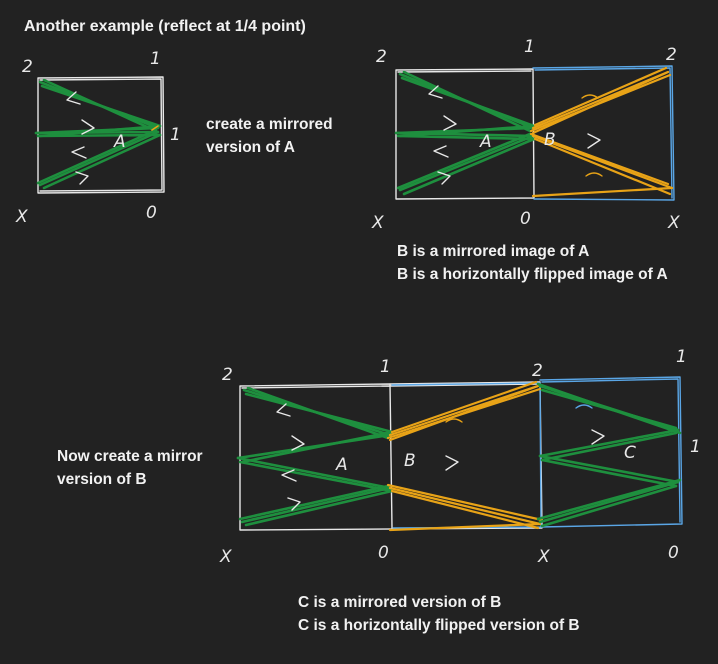 This screenshot has height=664, width=718. What do you see at coordinates (532, 274) in the screenshot?
I see `caption-line: B is a horizontally flipped image of A` at bounding box center [532, 274].